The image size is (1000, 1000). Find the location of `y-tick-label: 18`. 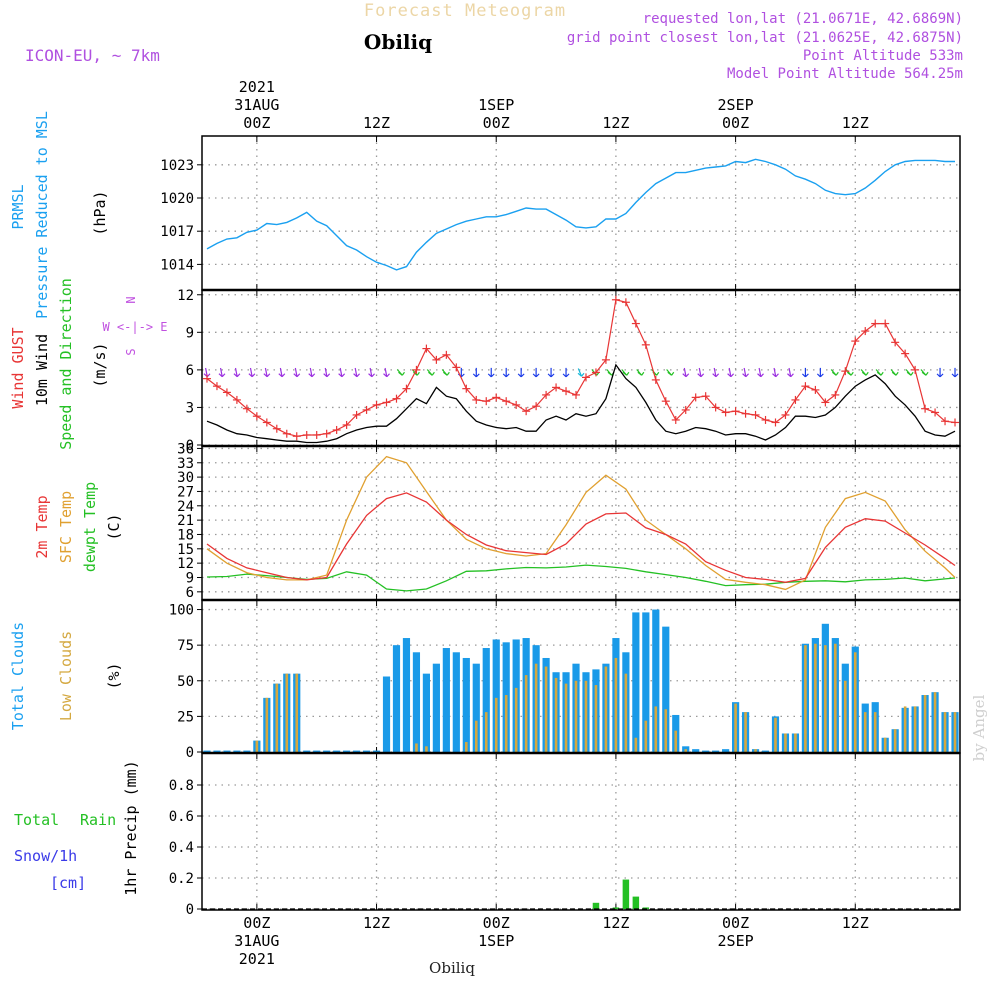

y-tick-label: 18 is located at coordinates (185, 535).